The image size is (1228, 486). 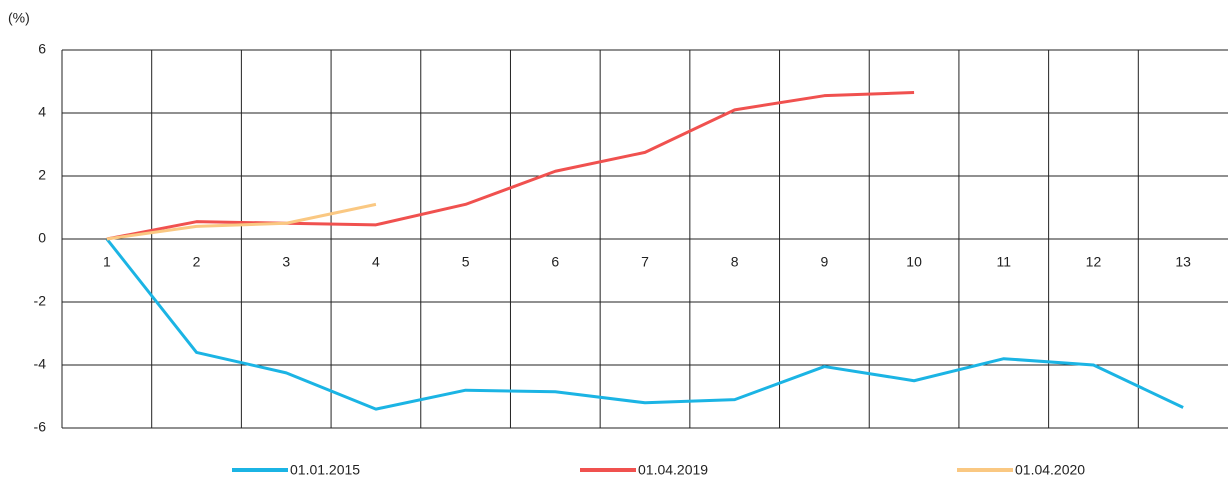 What do you see at coordinates (673, 470) in the screenshot?
I see `legend-label: 01.04.2019` at bounding box center [673, 470].